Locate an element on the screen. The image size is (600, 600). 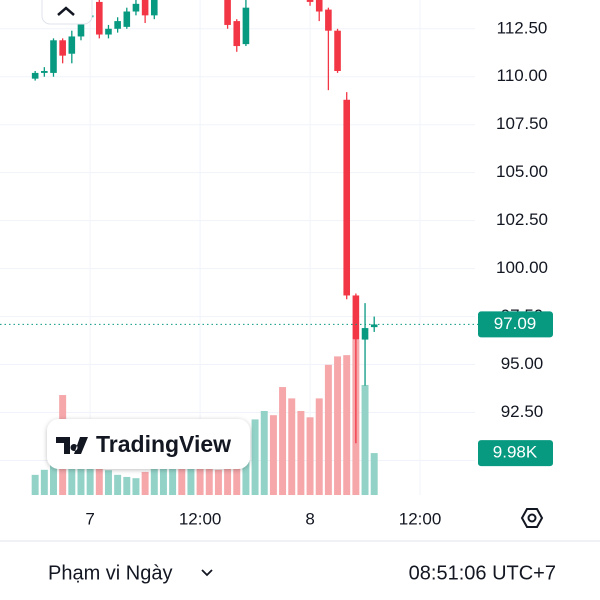
button-box is located at coordinates (67, 12).